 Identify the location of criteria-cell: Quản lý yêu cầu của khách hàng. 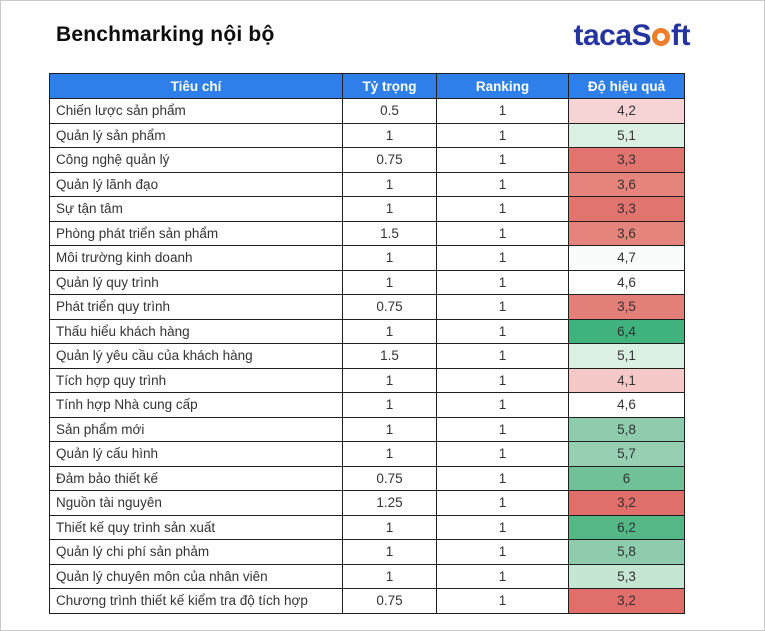
(196, 356).